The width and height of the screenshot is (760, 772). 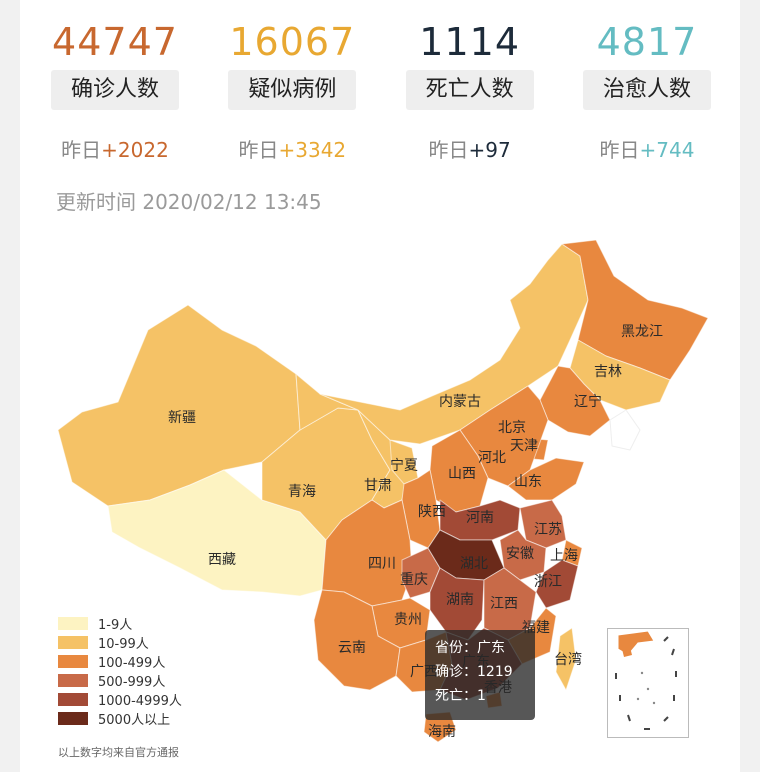 What do you see at coordinates (132, 682) in the screenshot?
I see `legend-label: 500-999人` at bounding box center [132, 682].